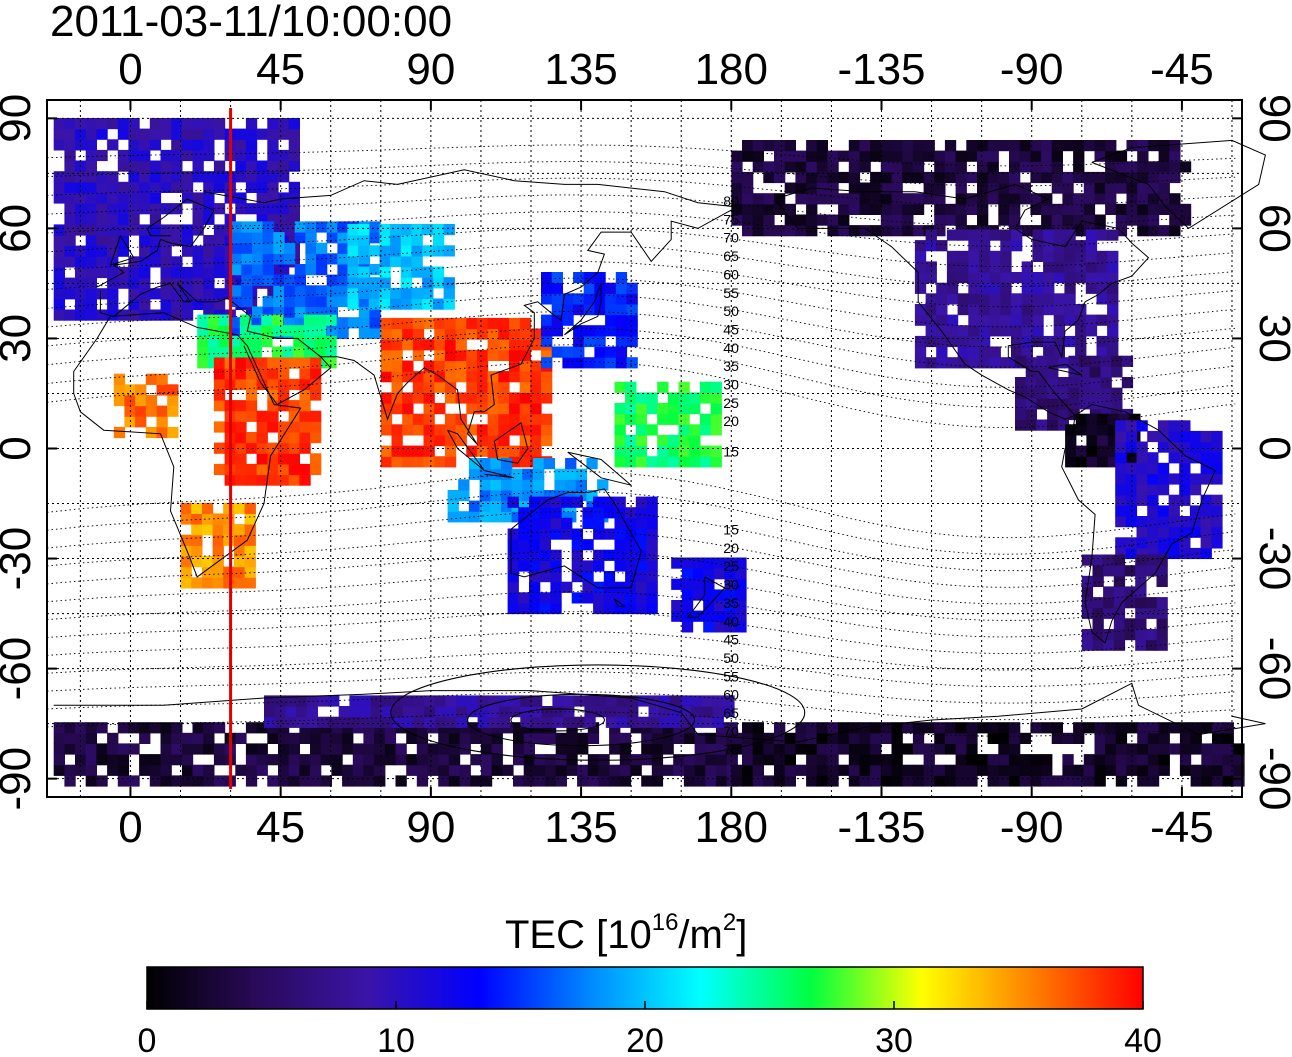 The image size is (1292, 1057). Describe the element at coordinates (731, 256) in the screenshot. I see `magnetic-latitude-label: 65` at that location.